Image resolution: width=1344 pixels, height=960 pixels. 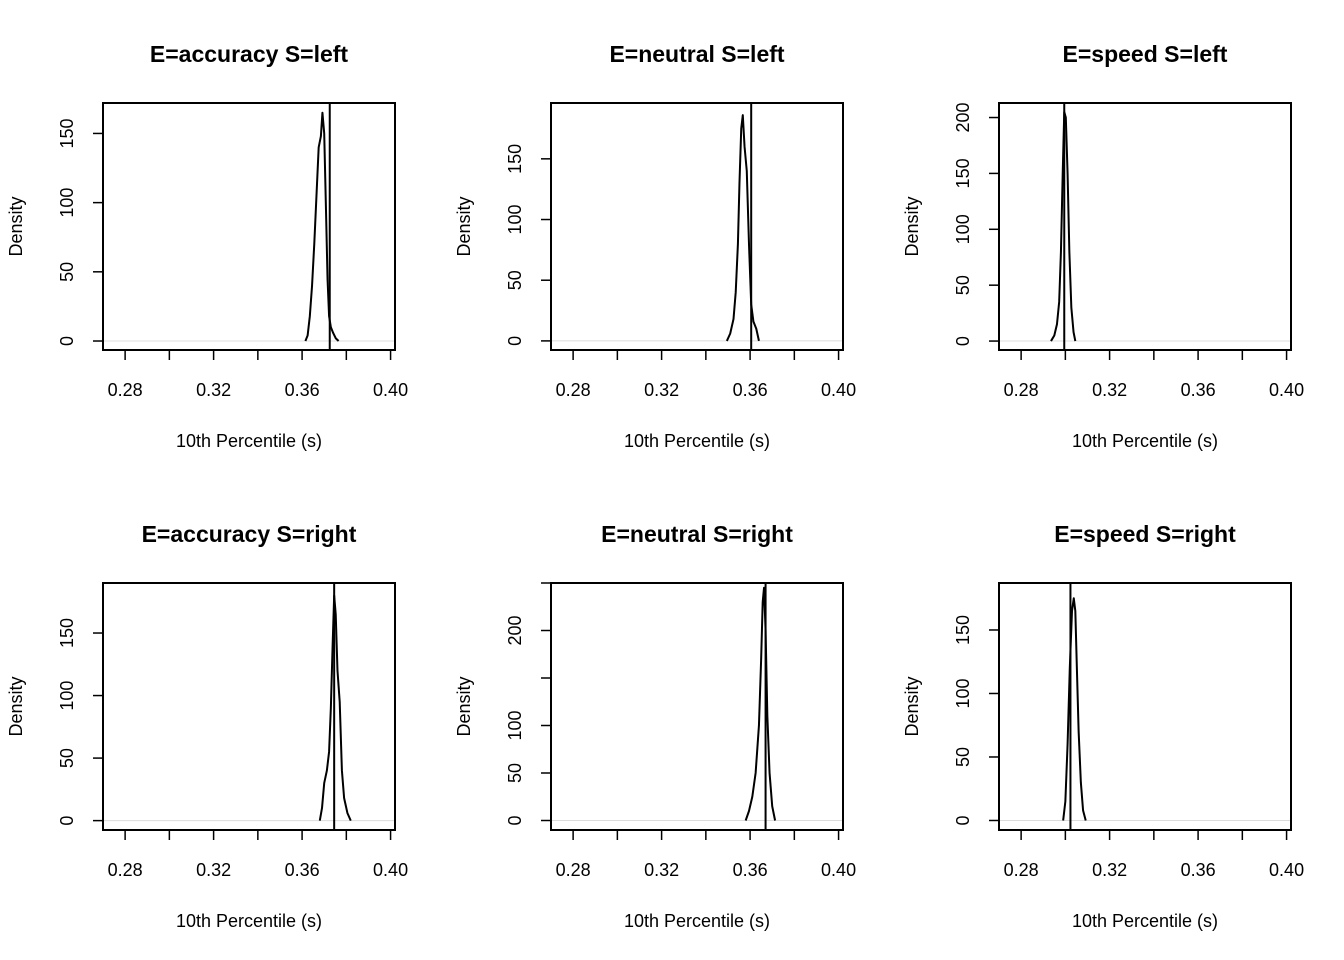 What do you see at coordinates (696, 54) in the screenshot?
I see `chart-title: E=neutral S=left` at bounding box center [696, 54].